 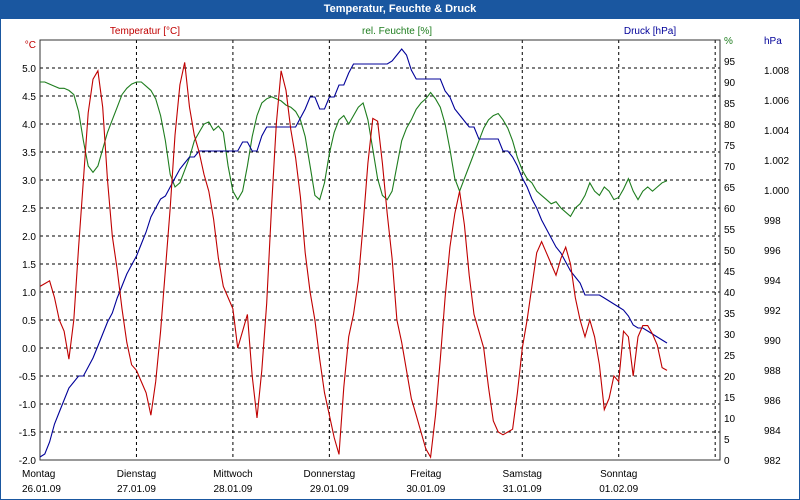 What do you see at coordinates (776, 101) in the screenshot?
I see `pressure-tick-label: 1.006` at bounding box center [776, 101].